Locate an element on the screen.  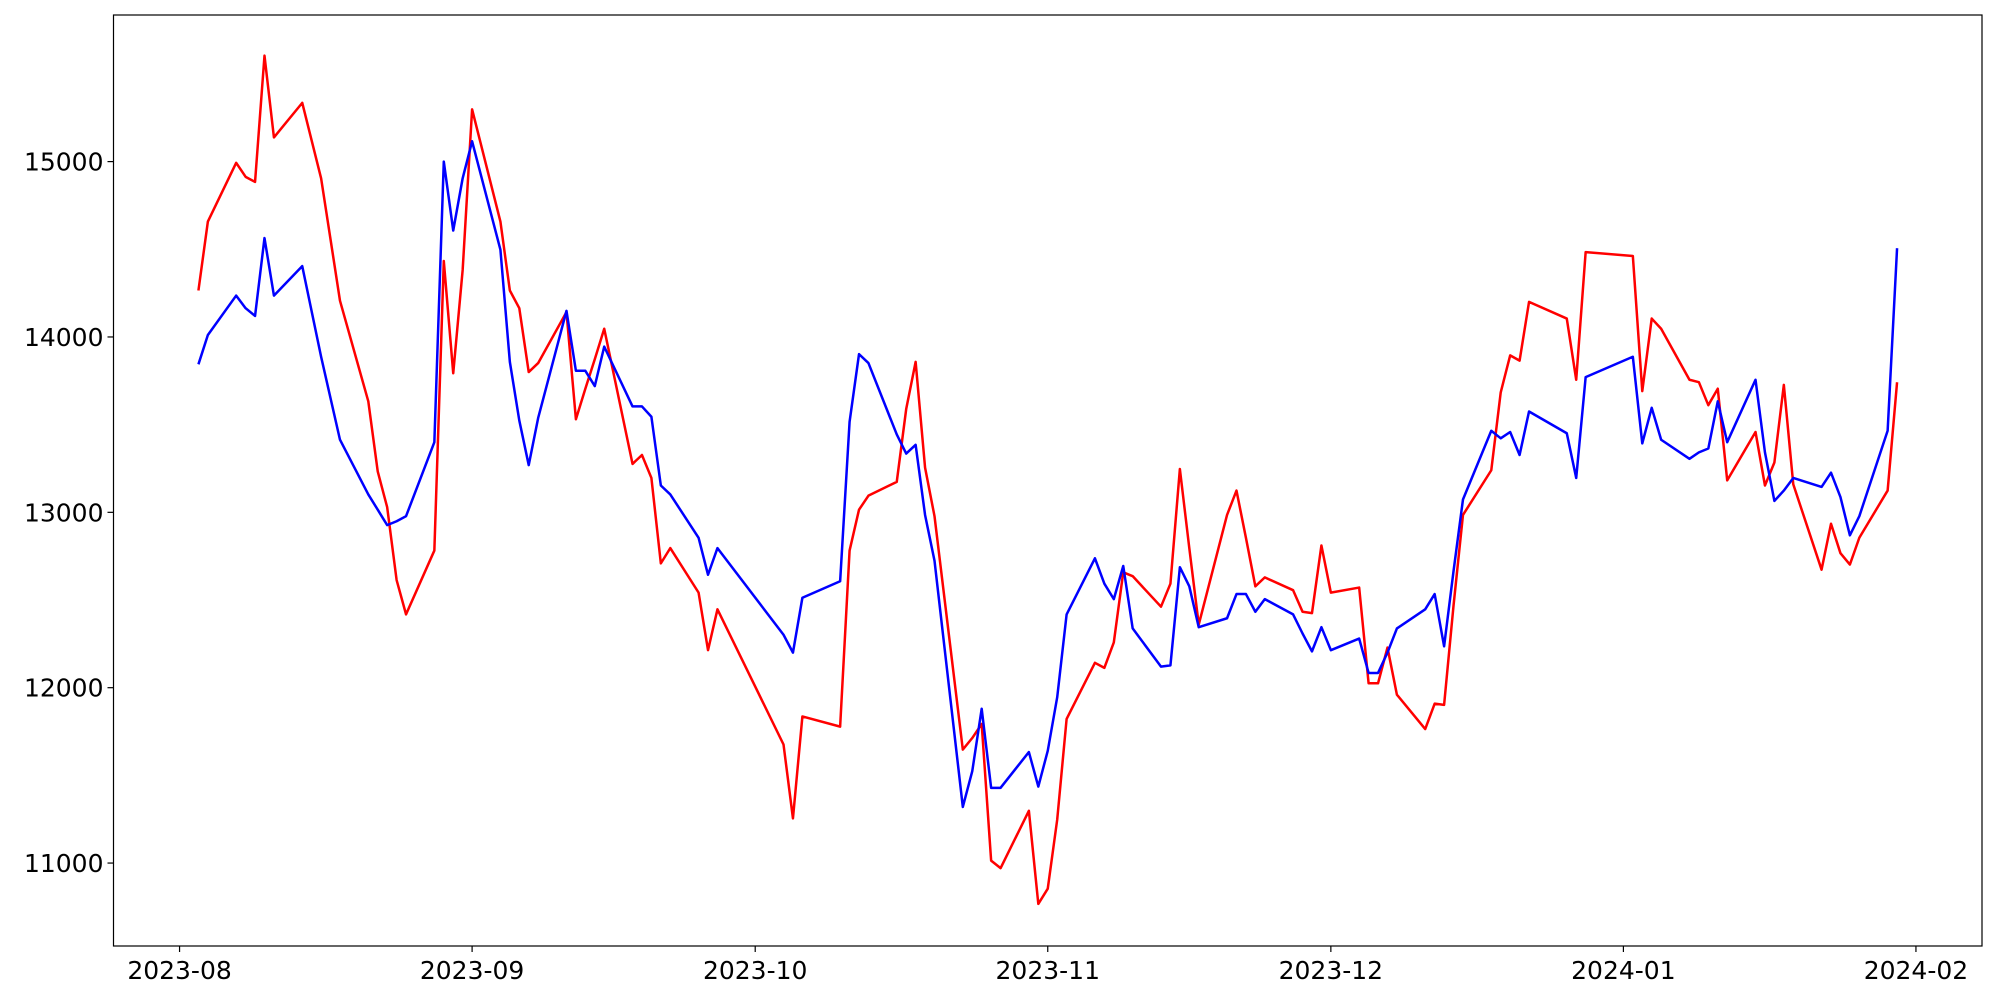
x-tick-label: 2023-12 is located at coordinates (1331, 970).